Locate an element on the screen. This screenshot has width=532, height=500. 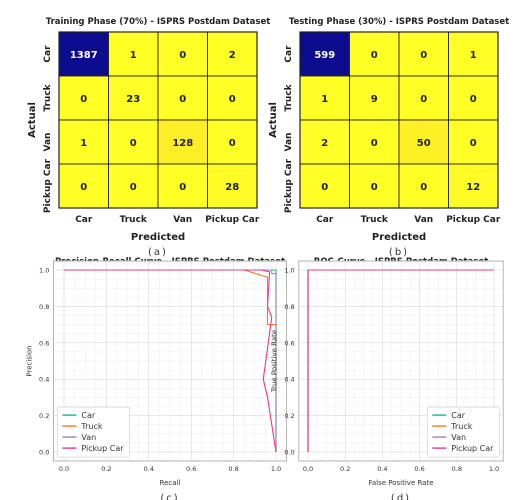
panel-caption: (b) is located at coordinates (399, 252).